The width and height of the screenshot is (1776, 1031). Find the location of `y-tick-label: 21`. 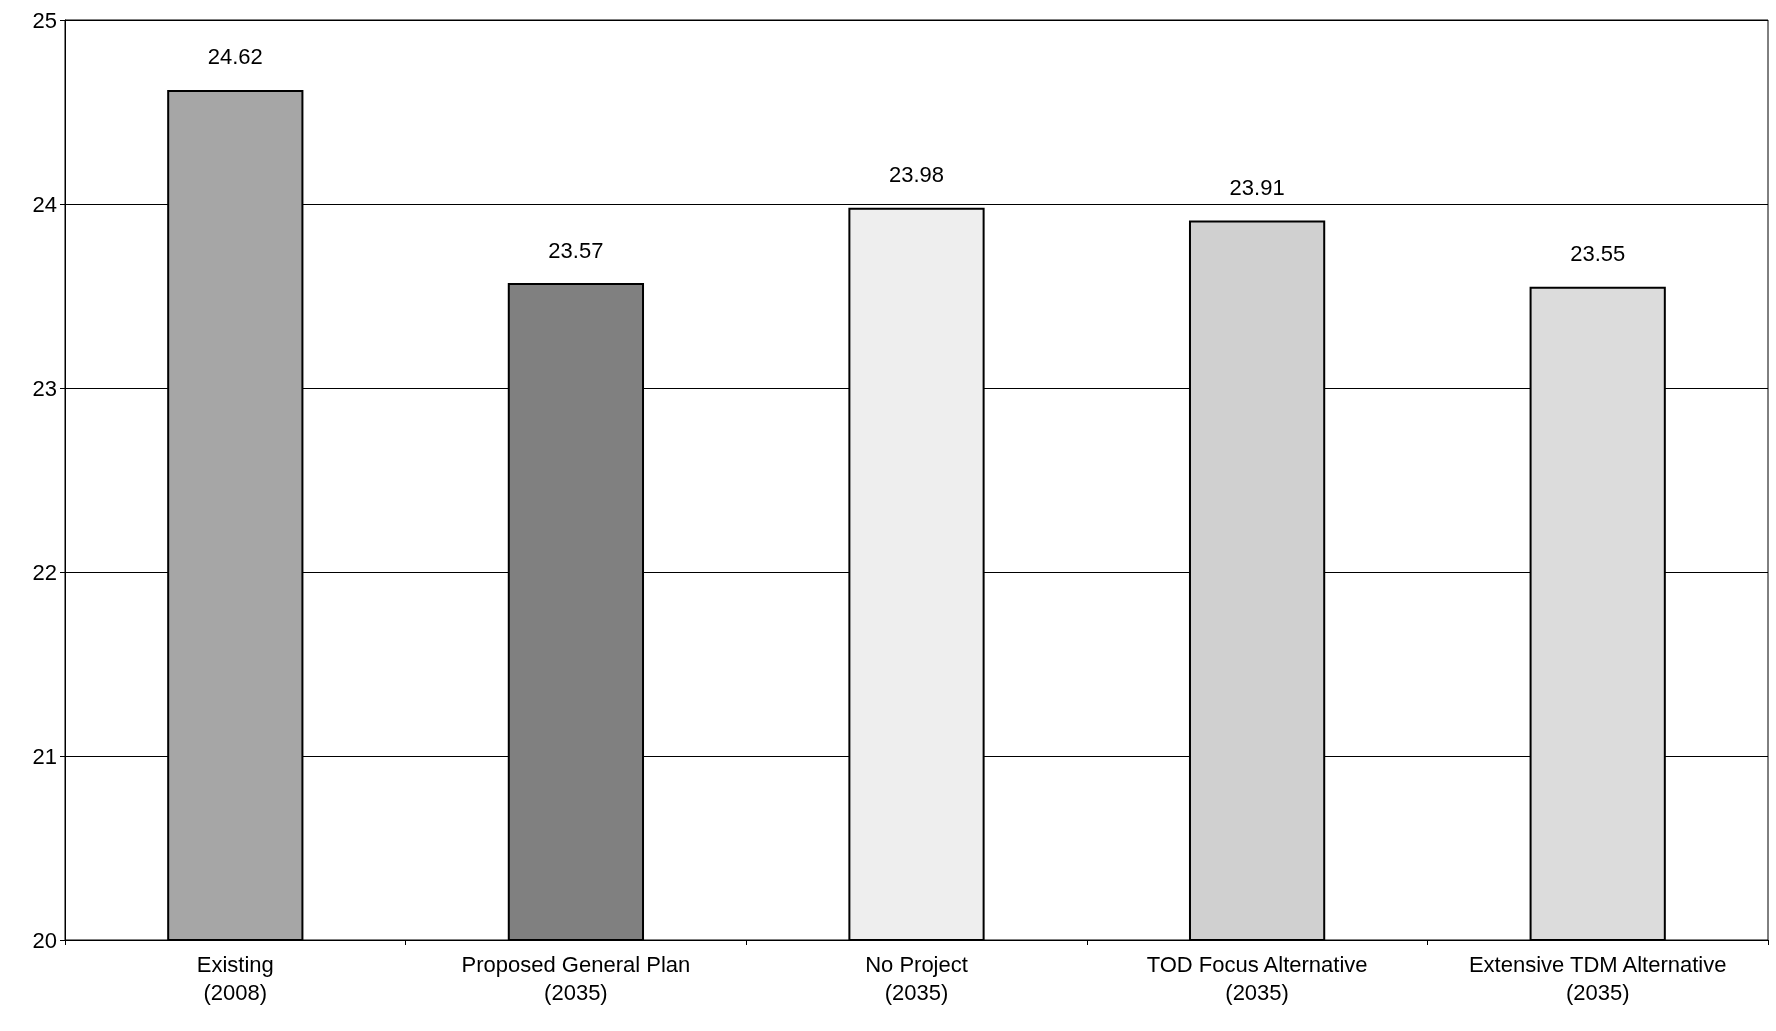

y-tick-label: 21 is located at coordinates (44, 756).